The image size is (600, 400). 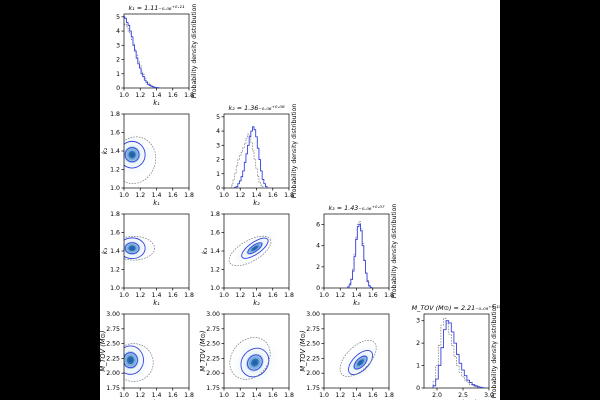 What do you see at coordinates (105, 150) in the screenshot?
I see `y-axis-label: k₂` at bounding box center [105, 150].